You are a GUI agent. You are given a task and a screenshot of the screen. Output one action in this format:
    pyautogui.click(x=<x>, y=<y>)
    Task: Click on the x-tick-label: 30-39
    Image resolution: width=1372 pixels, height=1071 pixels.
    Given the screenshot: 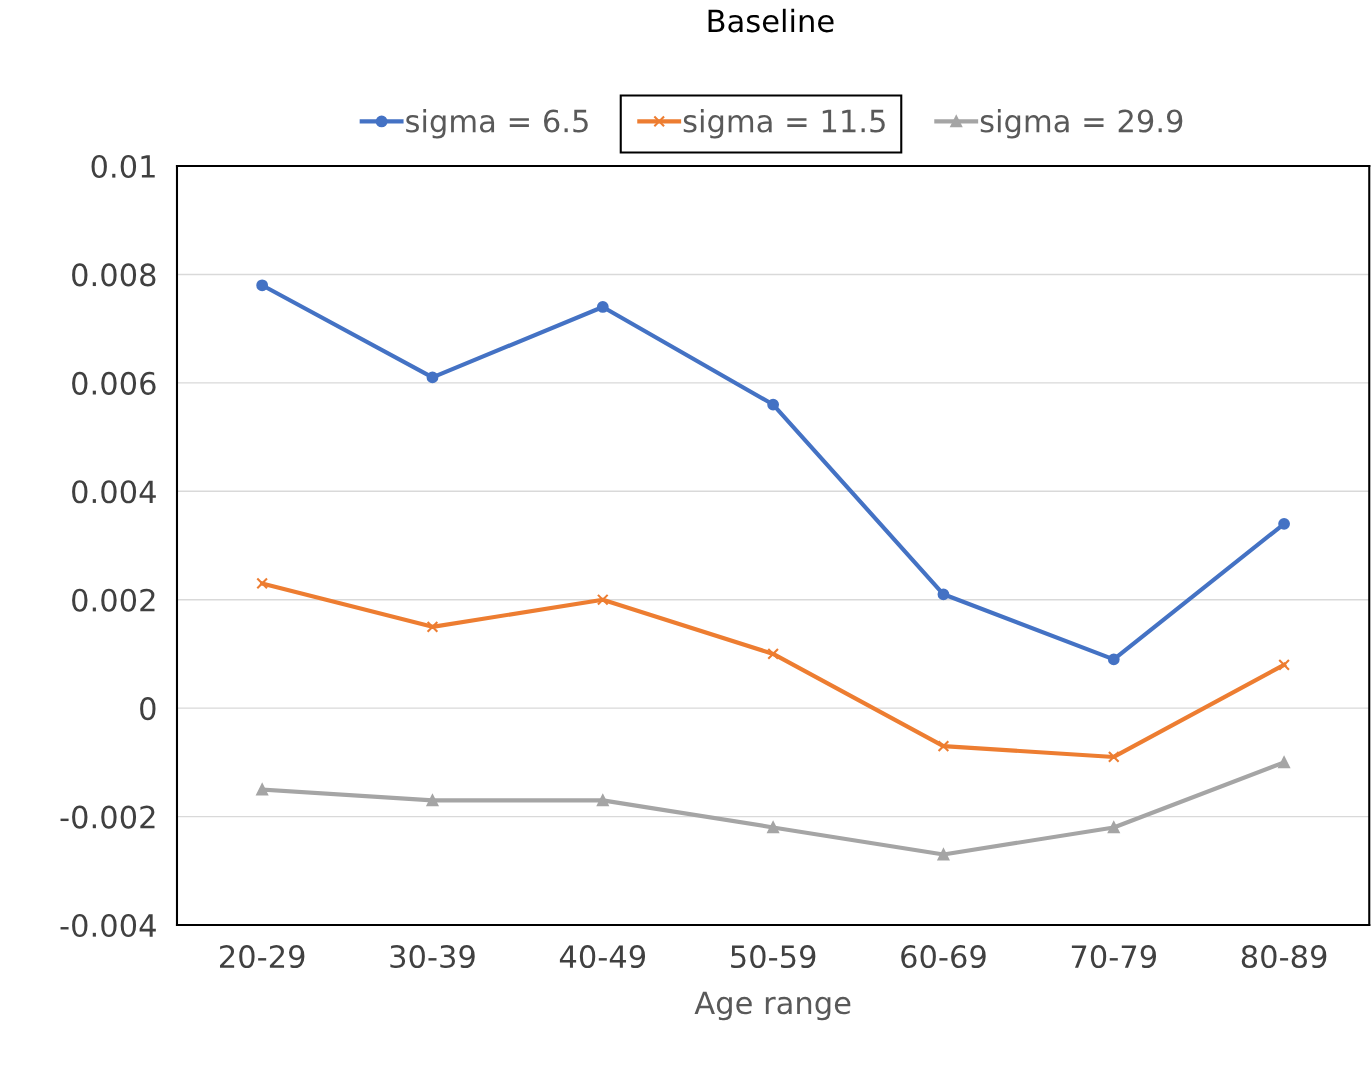 What is the action you would take?
    pyautogui.click(x=432, y=957)
    